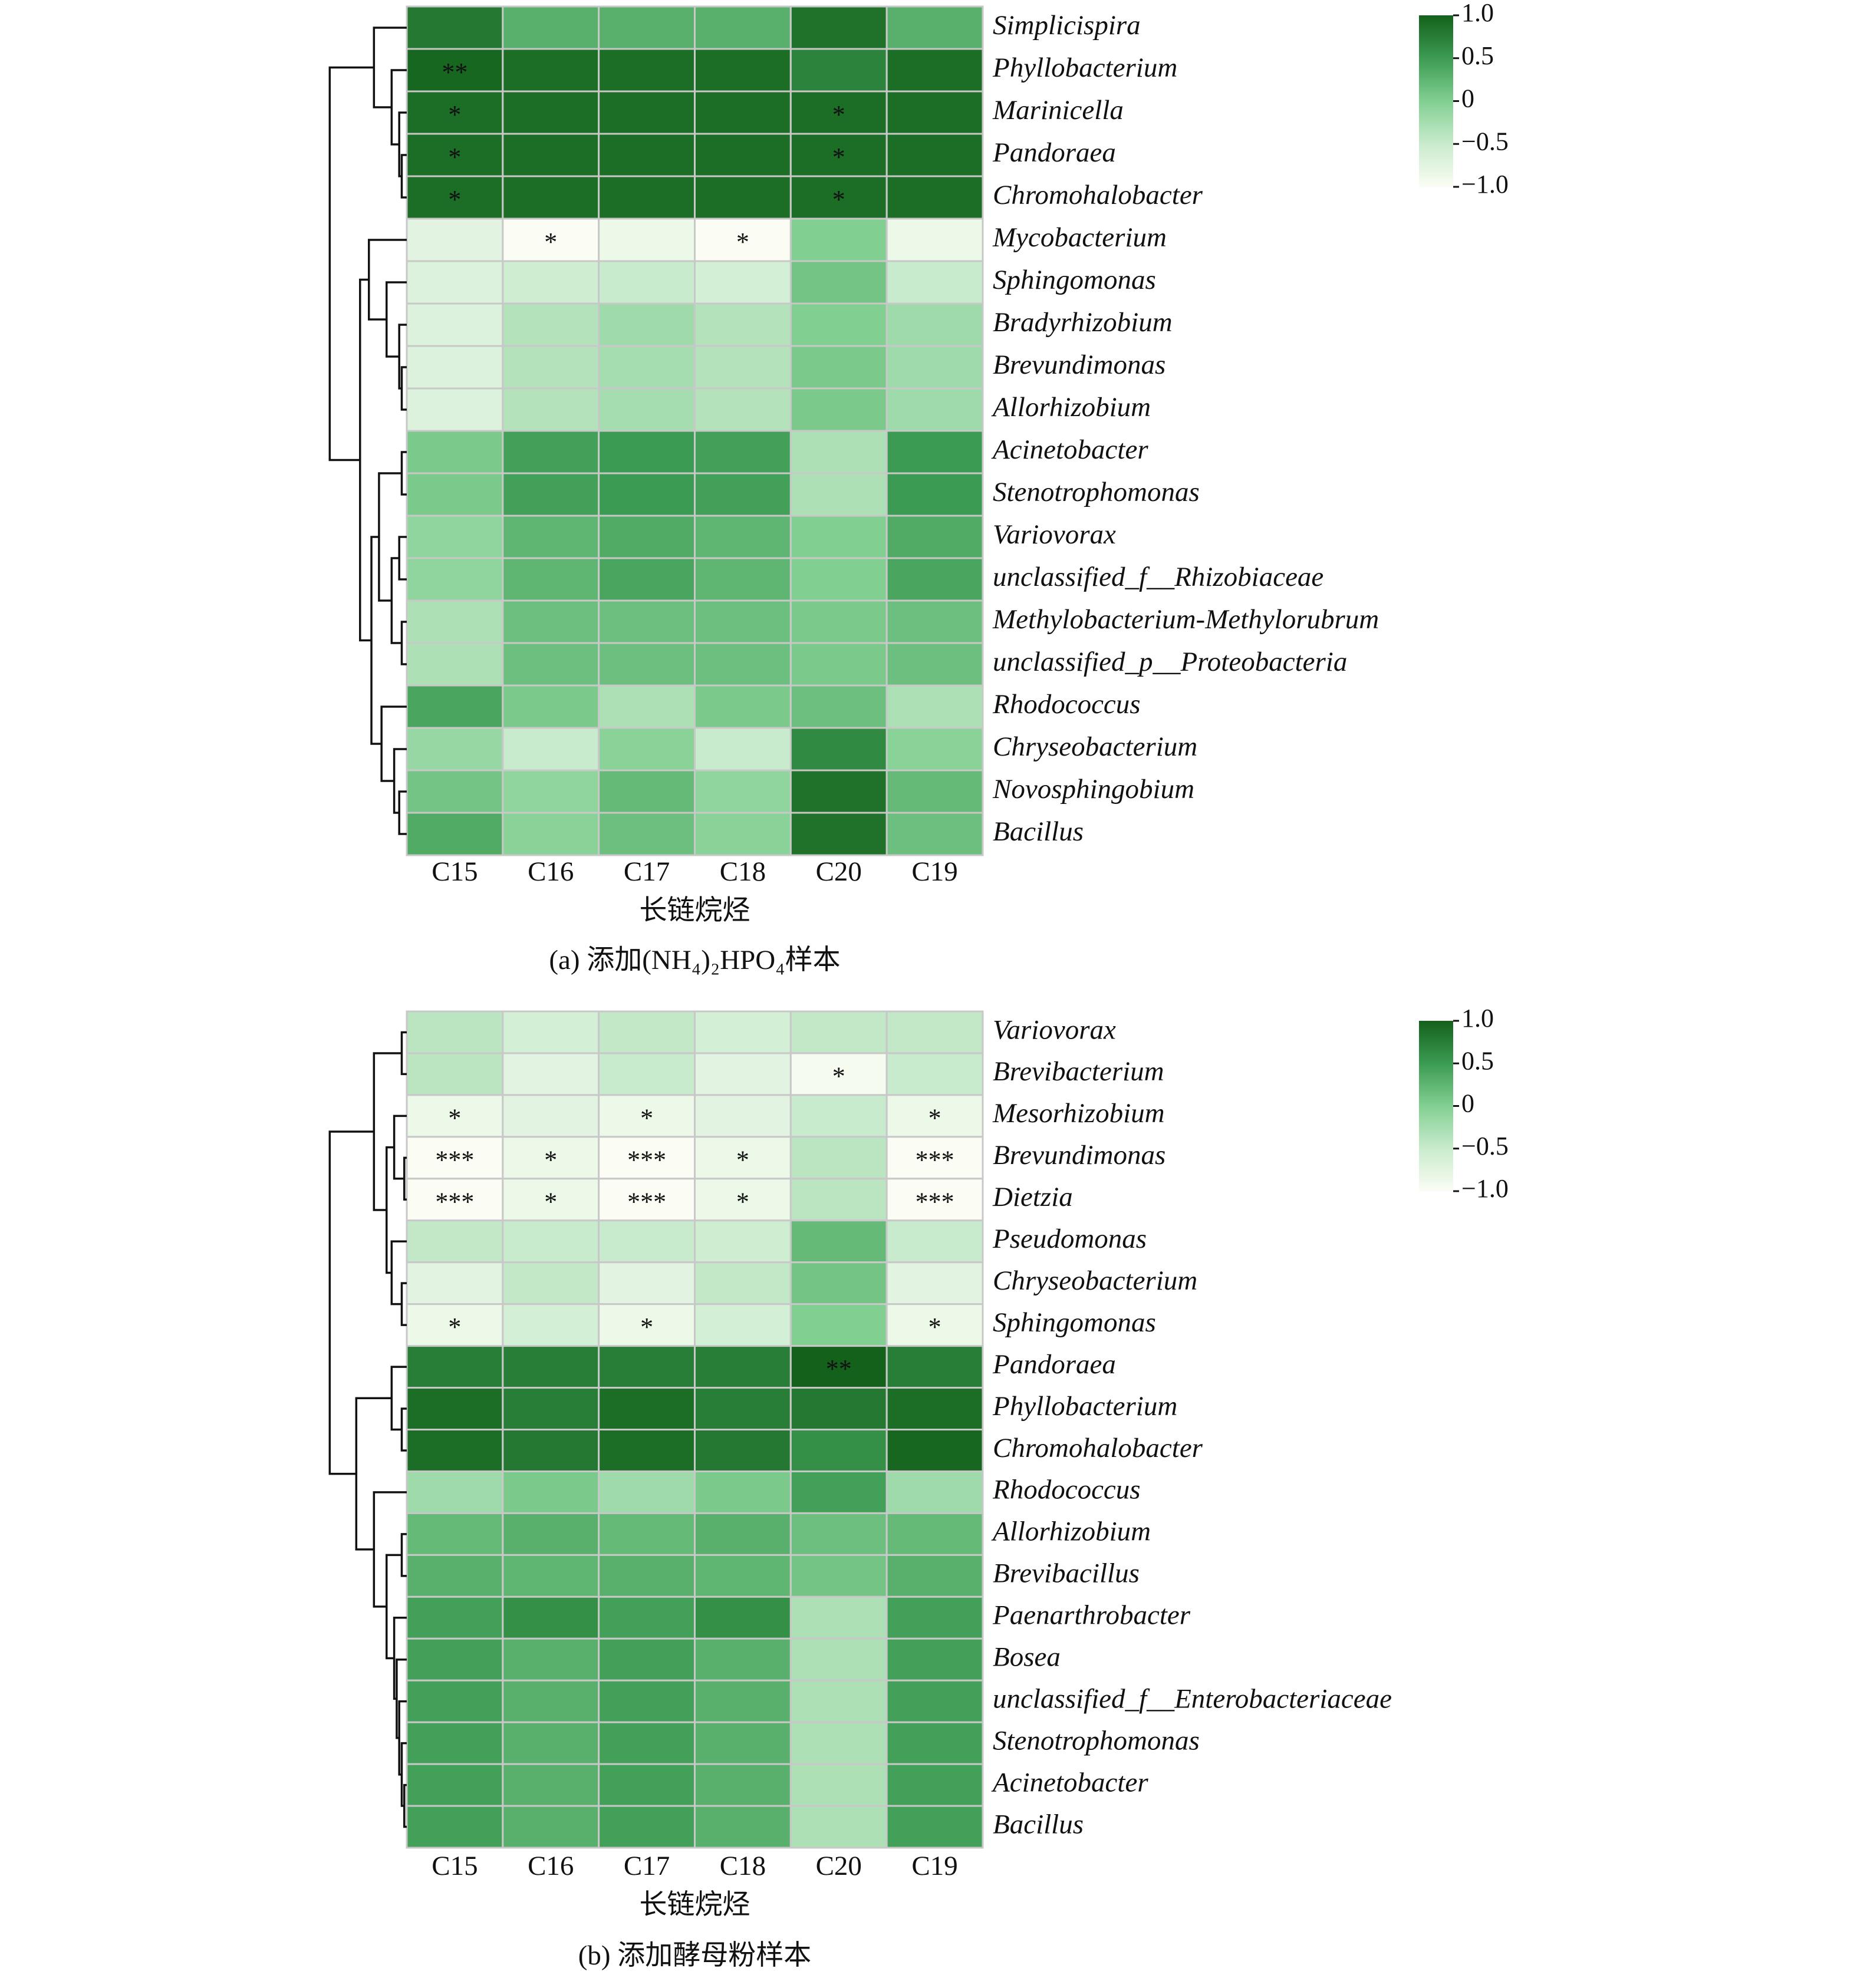 This screenshot has width=1857, height=1988. What do you see at coordinates (368, 1429) in the screenshot?
I see `dendrogram` at bounding box center [368, 1429].